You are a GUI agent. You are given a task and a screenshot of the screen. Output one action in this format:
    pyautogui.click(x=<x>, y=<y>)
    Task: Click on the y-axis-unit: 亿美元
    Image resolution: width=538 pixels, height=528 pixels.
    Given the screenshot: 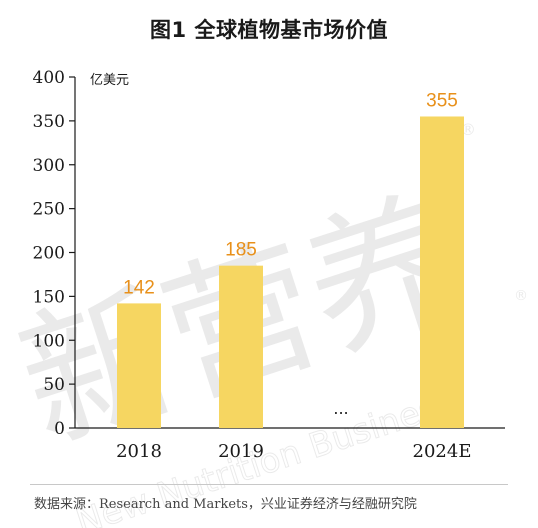 What is the action you would take?
    pyautogui.click(x=109, y=80)
    